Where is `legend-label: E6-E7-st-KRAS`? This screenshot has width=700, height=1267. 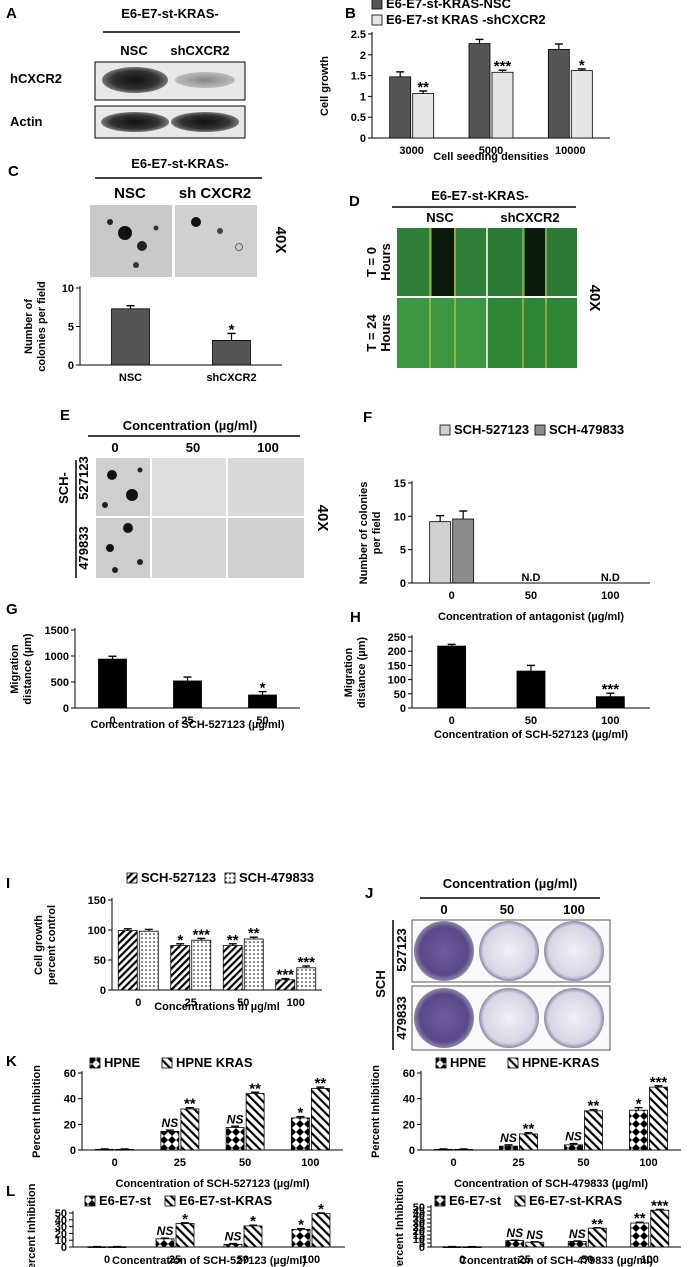
legend-label: E6-E7-st-KRAS is located at coordinates (226, 1200).